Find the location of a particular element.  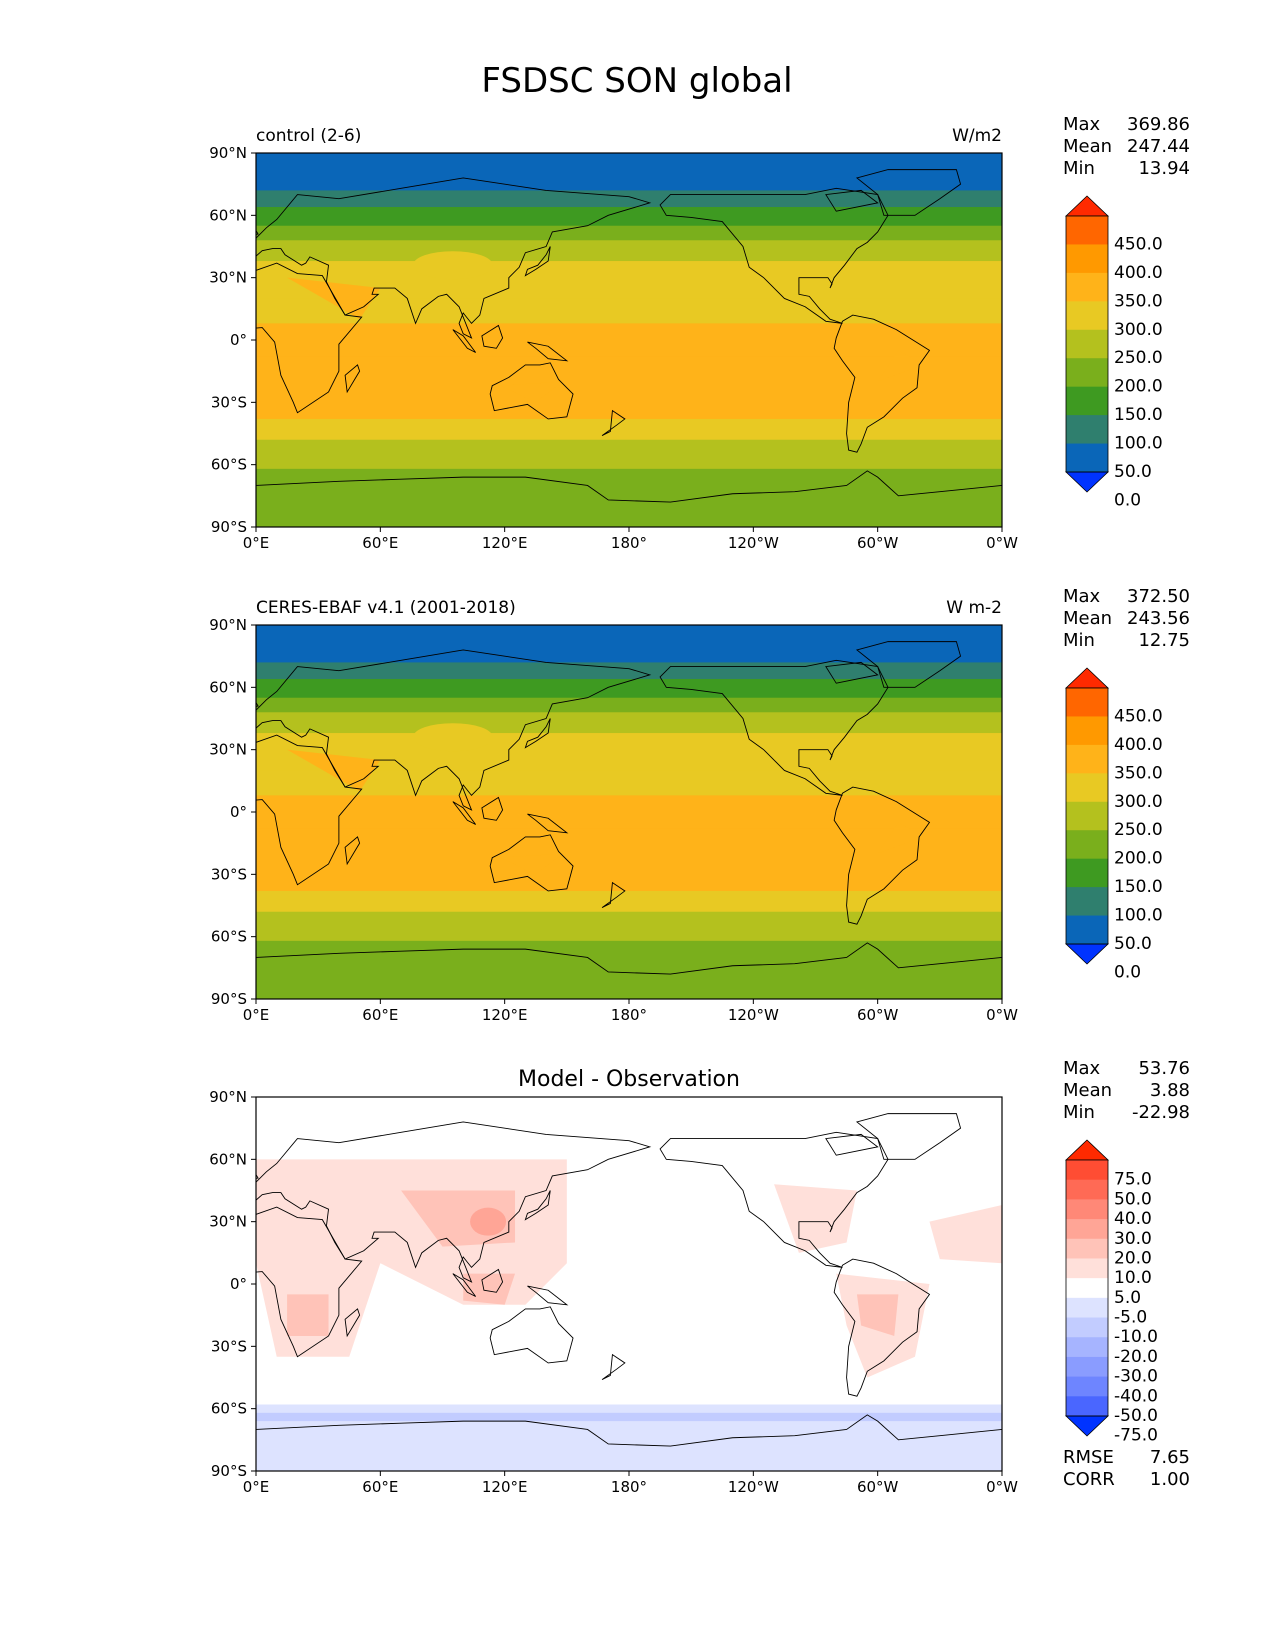

stat-value: -22.98 is located at coordinates (1161, 1112).